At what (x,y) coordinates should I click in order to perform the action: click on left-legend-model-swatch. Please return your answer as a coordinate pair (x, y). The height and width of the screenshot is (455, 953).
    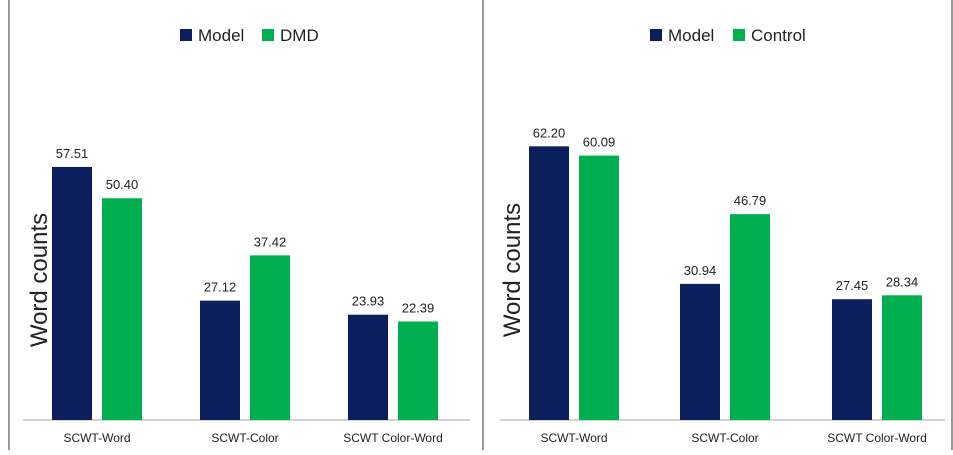
    Looking at the image, I should click on (186, 35).